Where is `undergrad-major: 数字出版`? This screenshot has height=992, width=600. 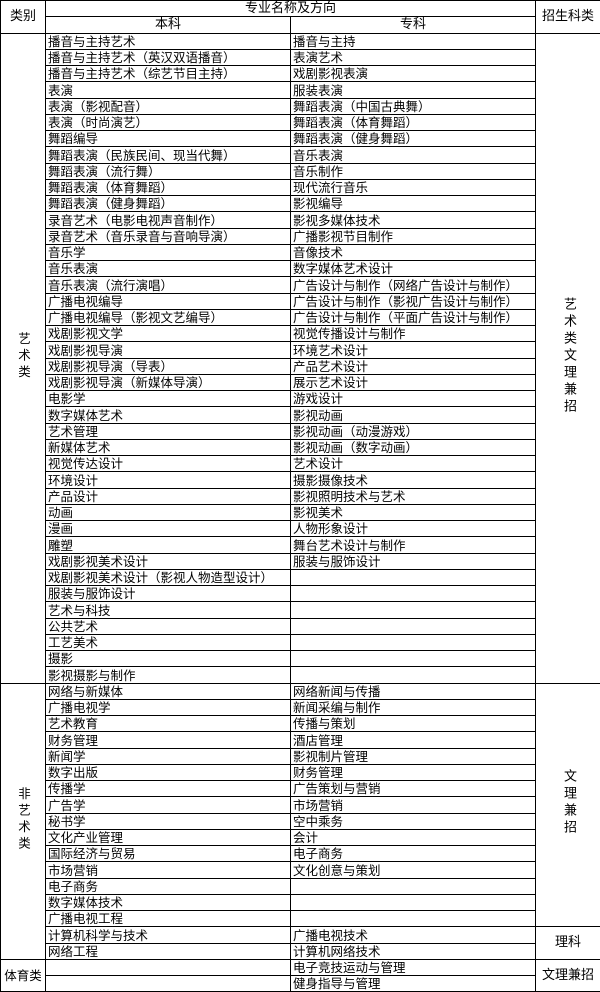 undergrad-major: 数字出版 is located at coordinates (168, 772).